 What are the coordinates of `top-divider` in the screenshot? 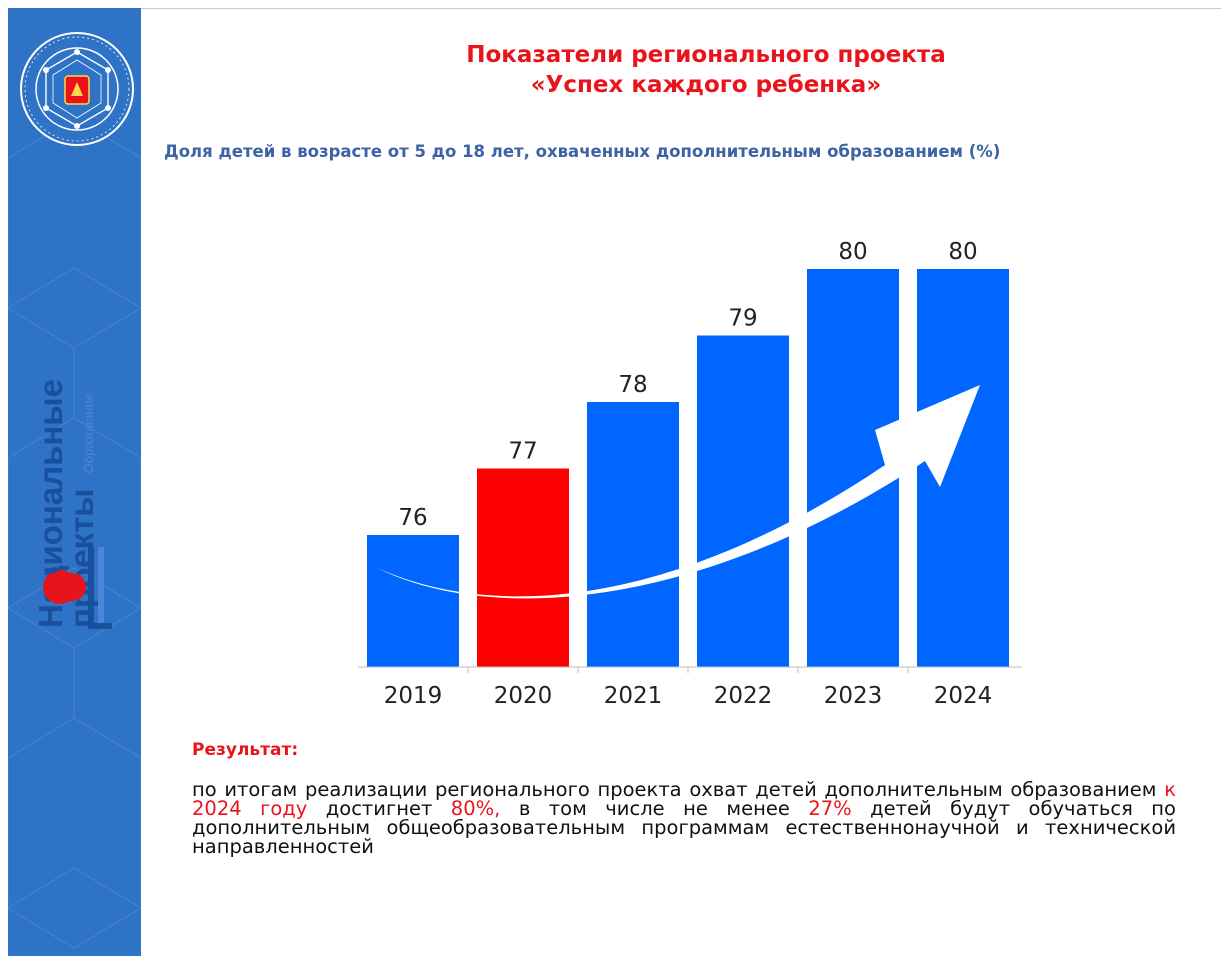 It's located at (681, 8).